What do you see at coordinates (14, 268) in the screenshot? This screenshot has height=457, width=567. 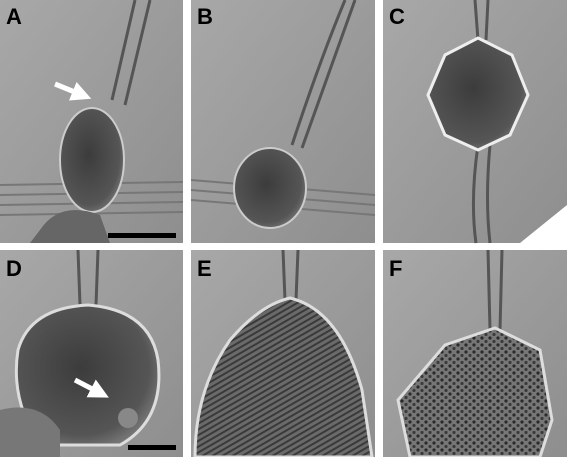 I see `panel-label: D` at bounding box center [14, 268].